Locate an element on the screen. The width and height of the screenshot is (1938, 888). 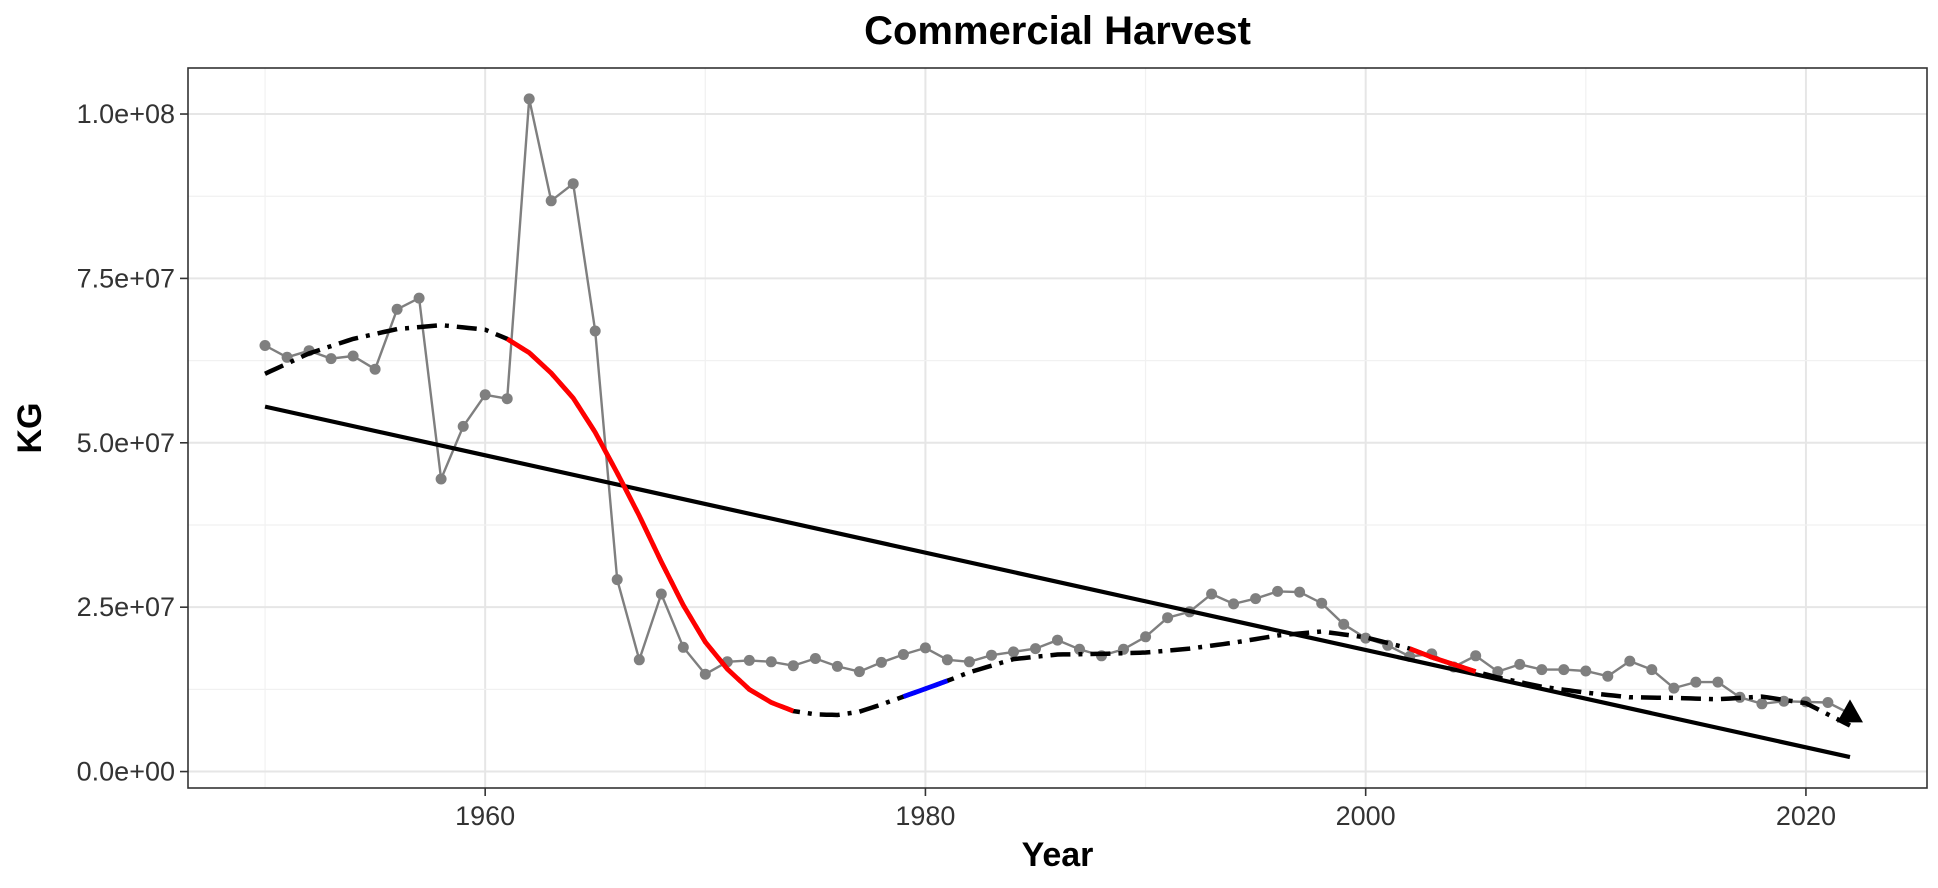
end-triangle-marker is located at coordinates (1850, 711).